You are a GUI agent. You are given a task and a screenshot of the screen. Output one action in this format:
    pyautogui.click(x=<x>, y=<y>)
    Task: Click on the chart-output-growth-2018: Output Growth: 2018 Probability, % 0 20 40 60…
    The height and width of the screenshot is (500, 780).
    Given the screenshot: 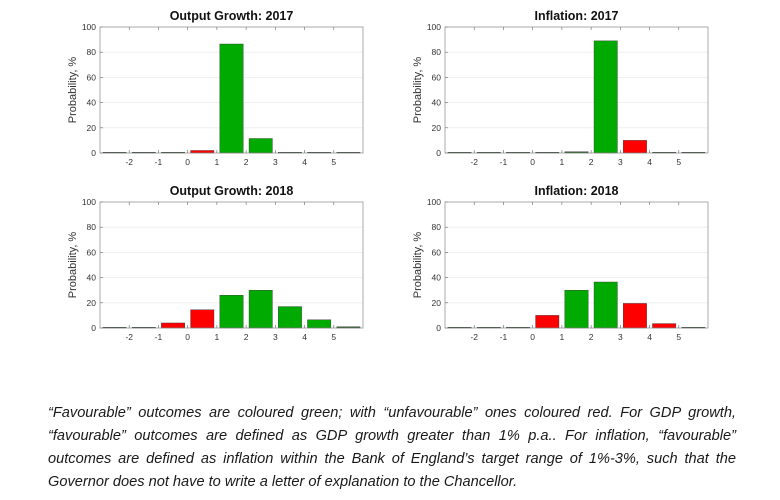 What is the action you would take?
    pyautogui.click(x=225, y=262)
    